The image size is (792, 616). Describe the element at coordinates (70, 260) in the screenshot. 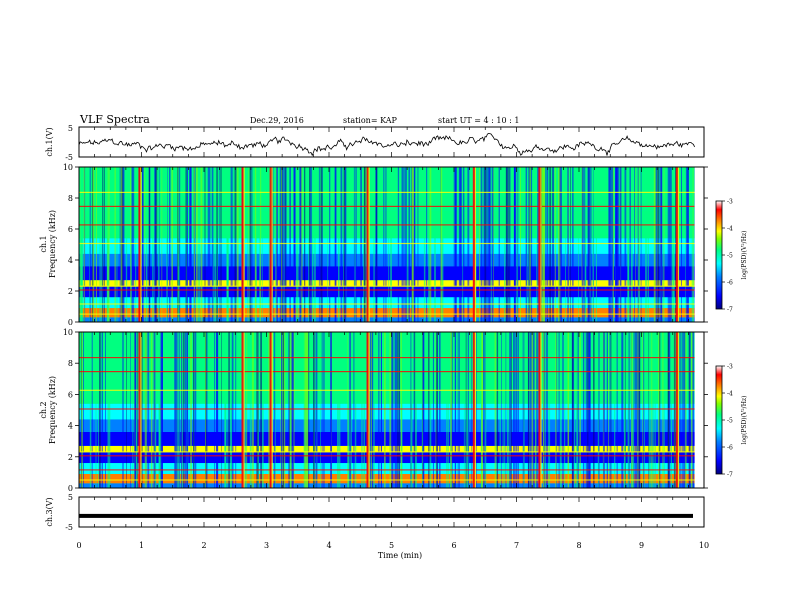

I see `freq-tick-label: 4` at that location.